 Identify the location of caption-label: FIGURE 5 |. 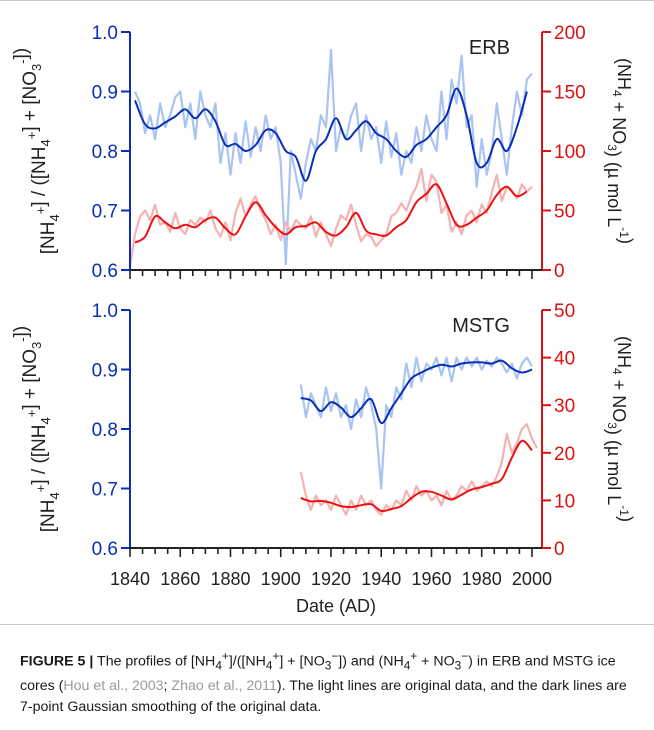
(57, 661).